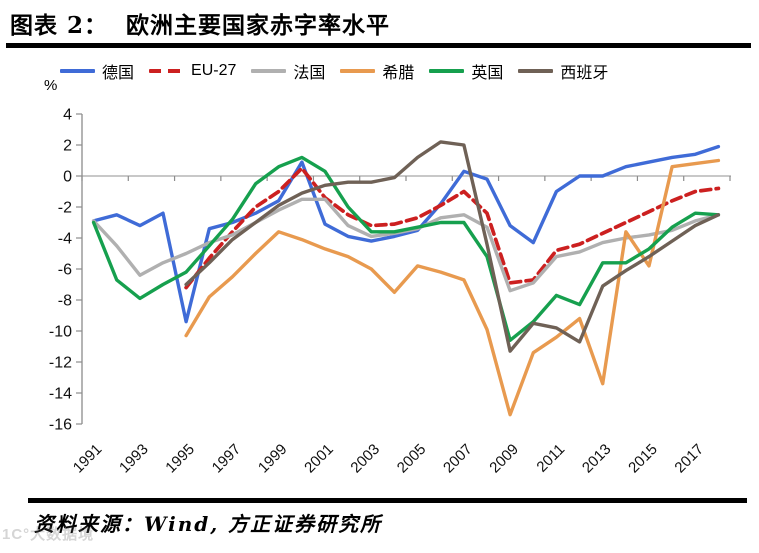  Describe the element at coordinates (597, 459) in the screenshot. I see `x-tick-label: 2013` at that location.